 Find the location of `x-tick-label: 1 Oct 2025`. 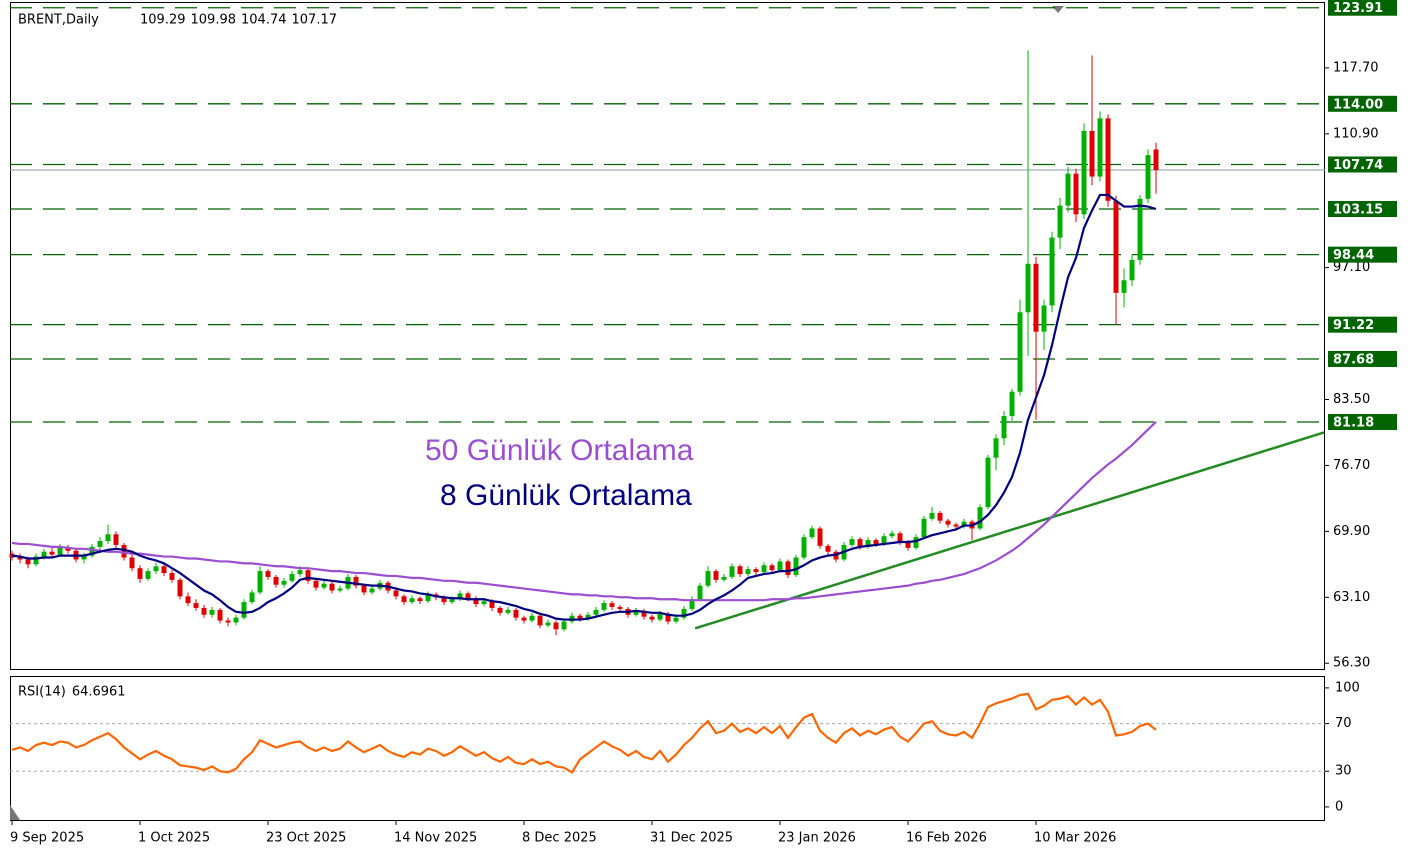

x-tick-label: 1 Oct 2025 is located at coordinates (174, 838).